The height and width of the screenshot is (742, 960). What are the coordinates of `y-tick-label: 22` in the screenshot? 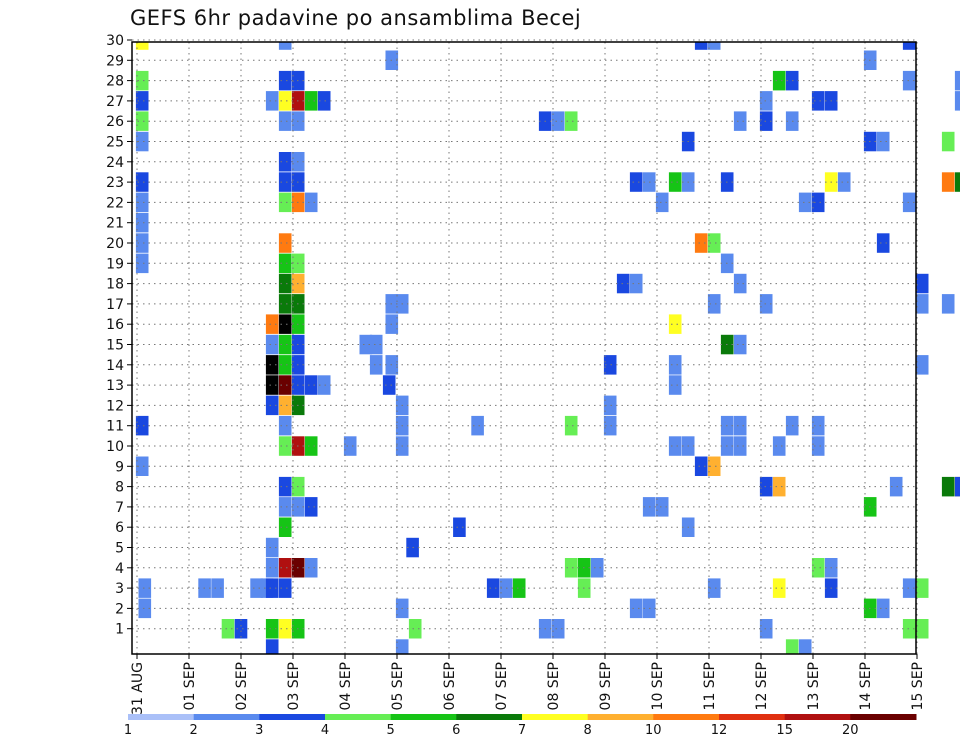 It's located at (115, 203).